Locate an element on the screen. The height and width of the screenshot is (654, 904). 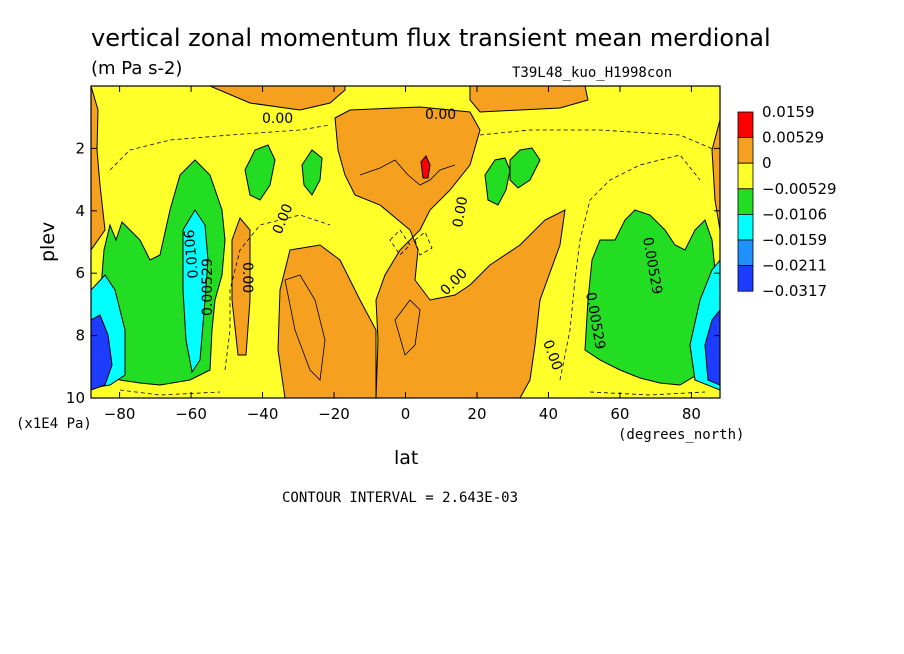
y-tick-label: 2 is located at coordinates (80, 148).